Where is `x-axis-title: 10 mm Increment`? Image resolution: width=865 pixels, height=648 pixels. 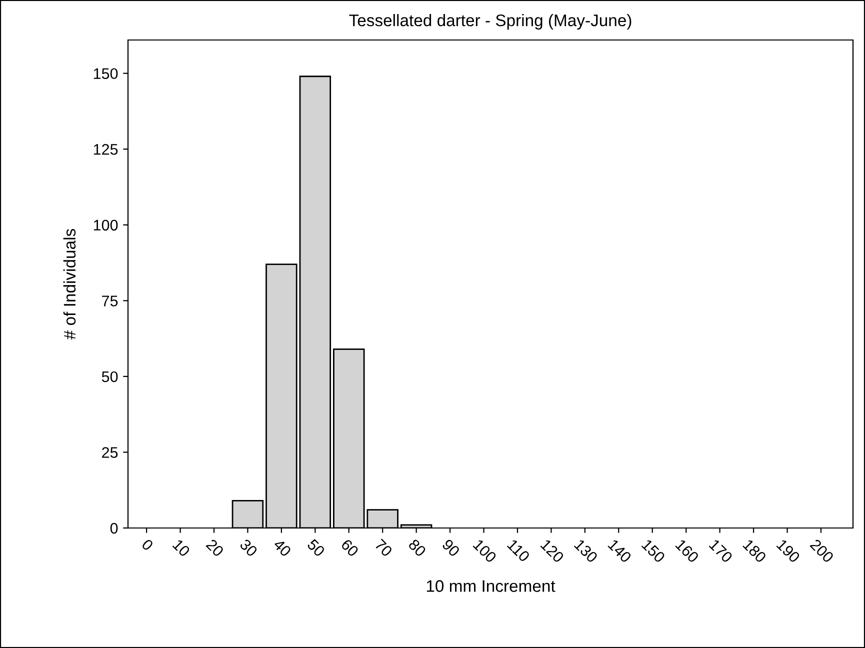
x-axis-title: 10 mm Increment is located at coordinates (491, 586).